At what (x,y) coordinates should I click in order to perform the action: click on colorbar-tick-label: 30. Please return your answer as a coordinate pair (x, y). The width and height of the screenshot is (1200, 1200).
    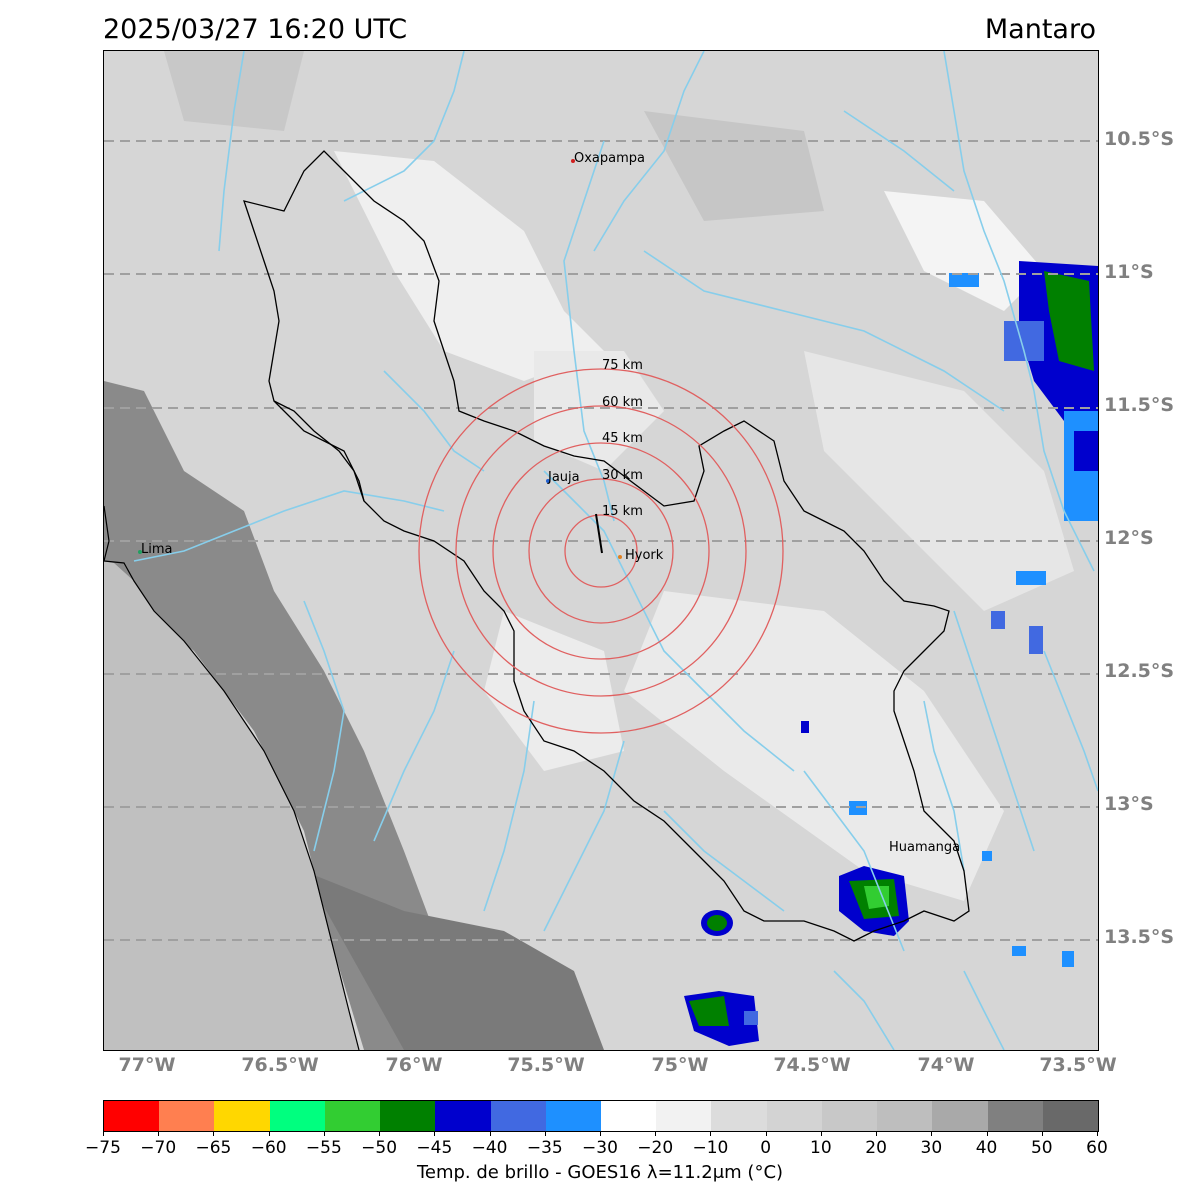
    Looking at the image, I should click on (931, 1148).